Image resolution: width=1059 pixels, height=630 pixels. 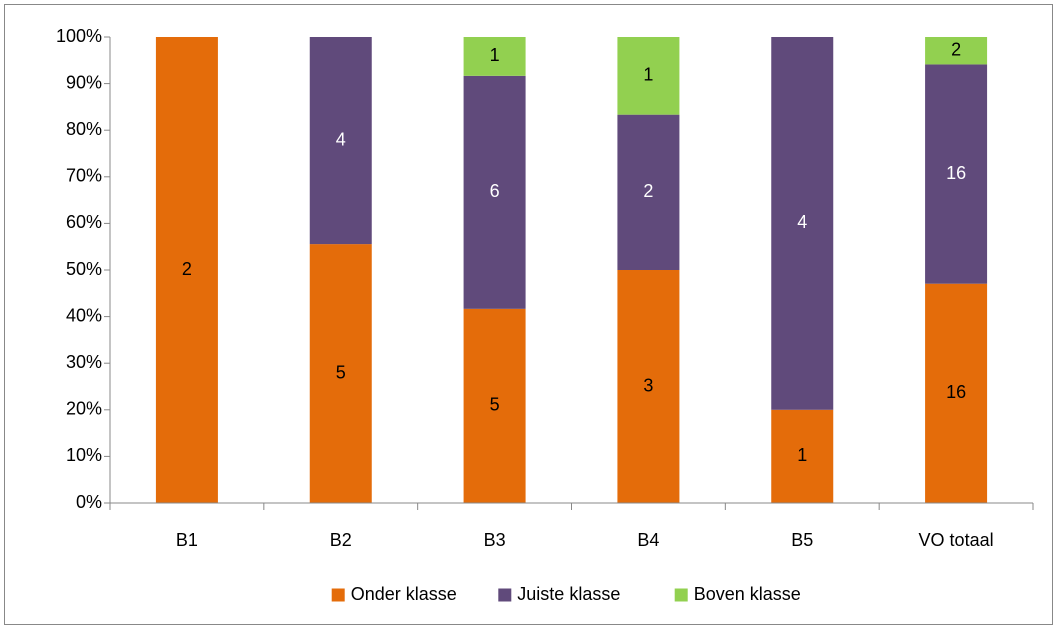 I want to click on x-tick-label: B2, so click(x=341, y=540).